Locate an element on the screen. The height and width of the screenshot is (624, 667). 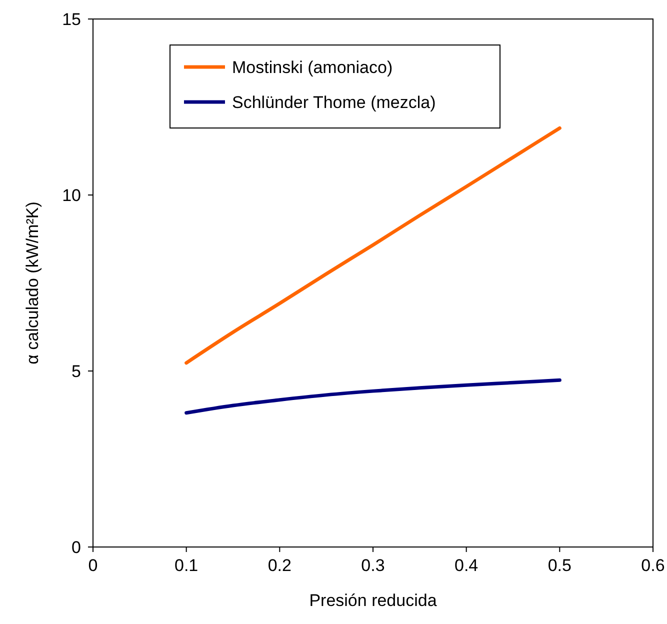
y-tick-label: 10 is located at coordinates (71, 195).